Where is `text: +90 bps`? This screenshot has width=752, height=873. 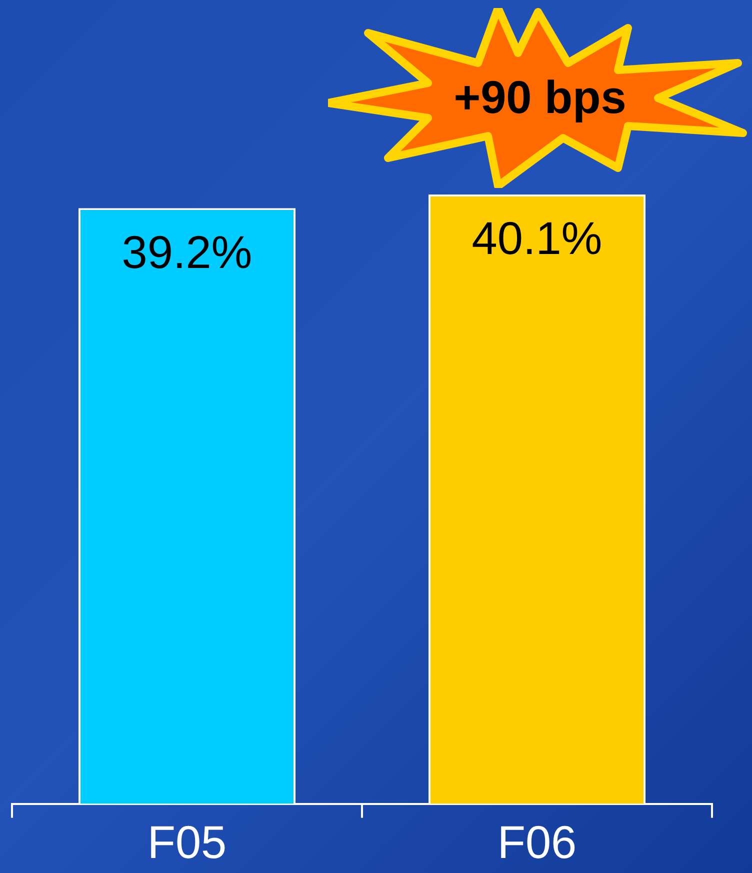
text: +90 bps is located at coordinates (540, 97).